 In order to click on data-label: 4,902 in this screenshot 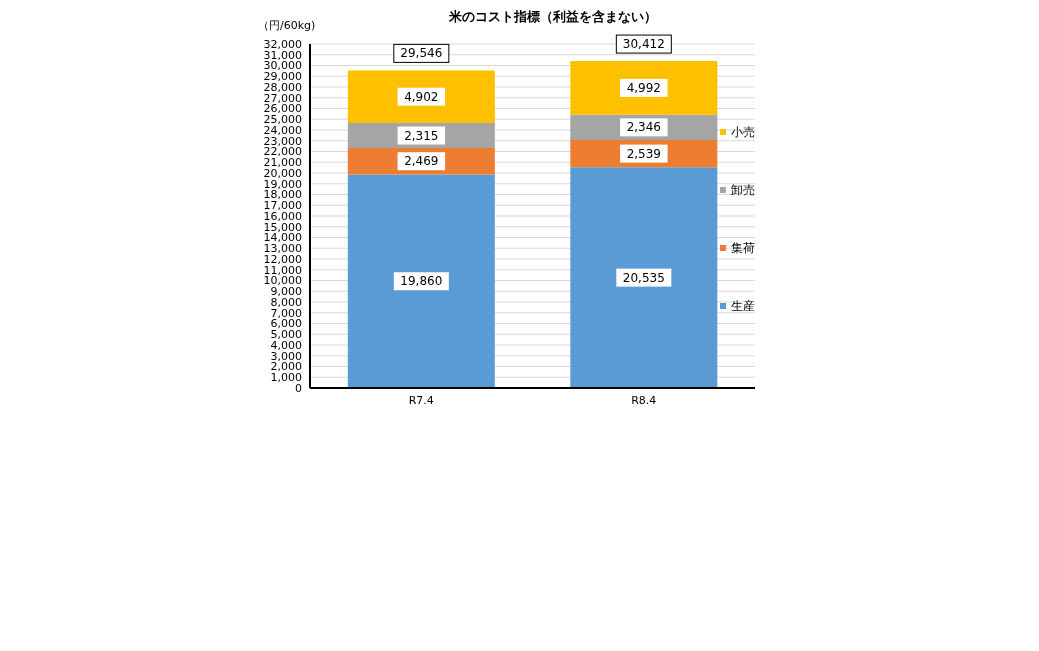, I will do `click(421, 96)`.